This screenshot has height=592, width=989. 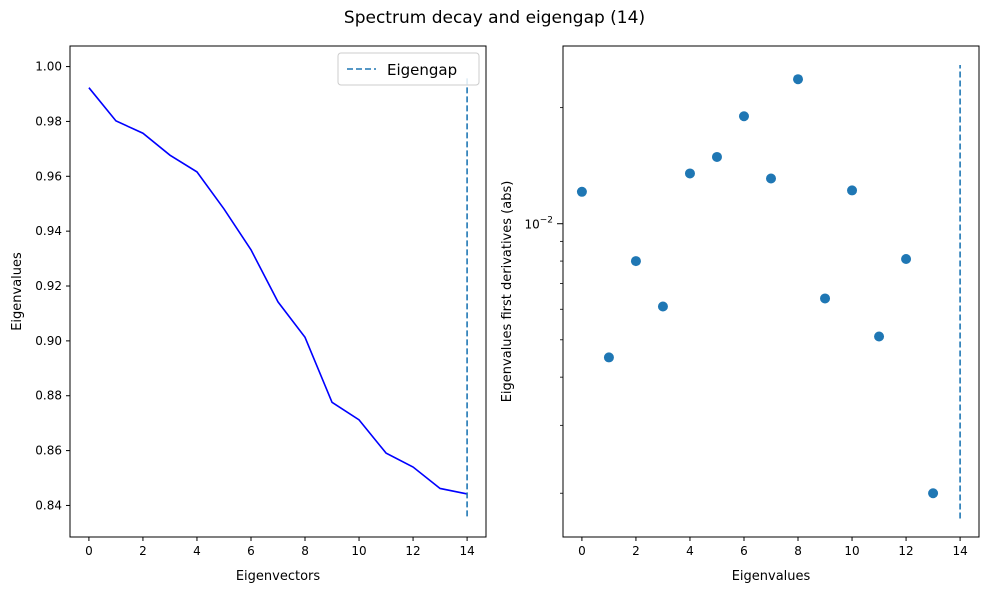 What do you see at coordinates (798, 551) in the screenshot?
I see `right-xtick-label: 8` at bounding box center [798, 551].